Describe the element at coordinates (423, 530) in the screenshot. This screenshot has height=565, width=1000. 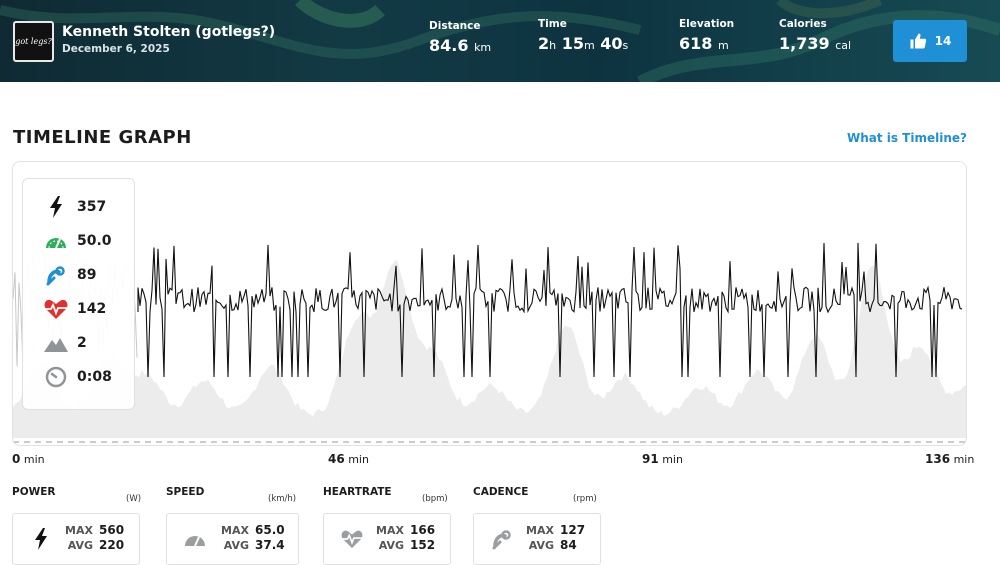
I see `max-value: 166` at that location.